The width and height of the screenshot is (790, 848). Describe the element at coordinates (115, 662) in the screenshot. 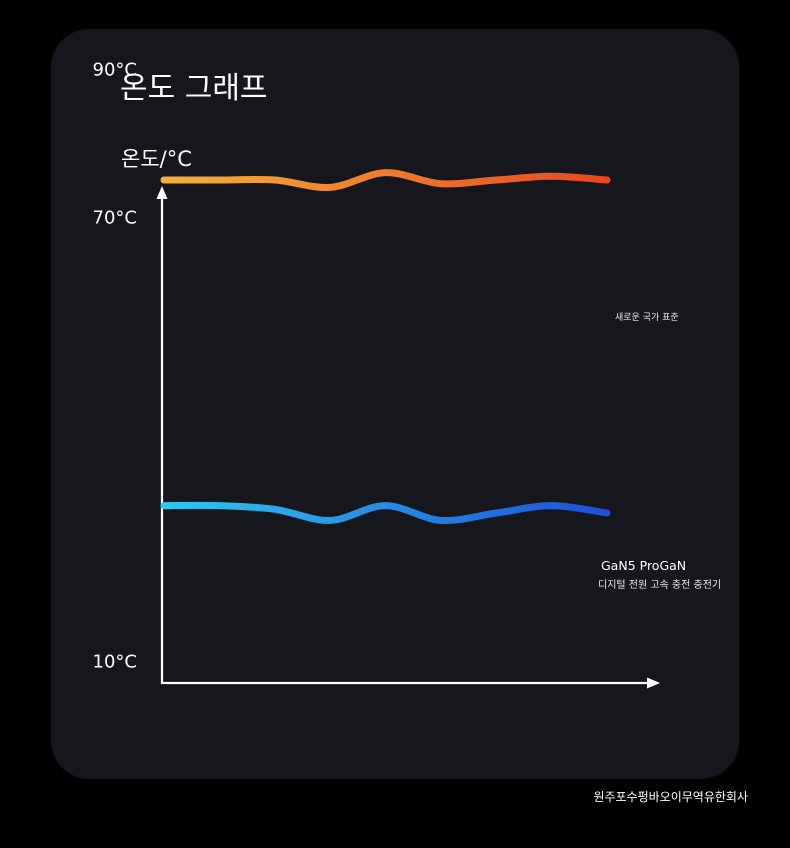

I see `y-tick-label: 10°C` at that location.